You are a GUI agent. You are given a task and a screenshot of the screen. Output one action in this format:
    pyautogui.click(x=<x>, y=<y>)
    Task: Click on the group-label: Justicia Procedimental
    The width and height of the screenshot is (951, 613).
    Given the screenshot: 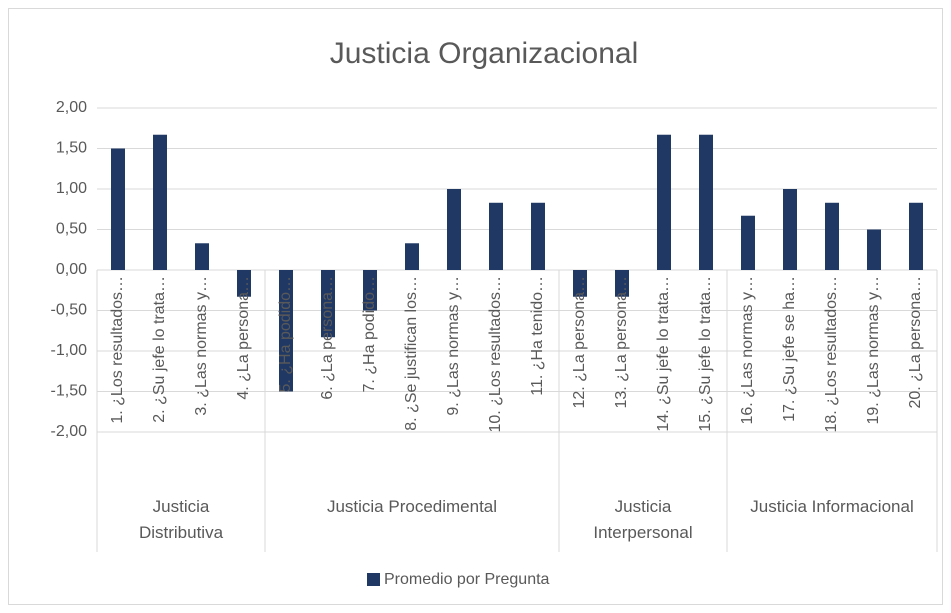 What is the action you would take?
    pyautogui.click(x=412, y=506)
    